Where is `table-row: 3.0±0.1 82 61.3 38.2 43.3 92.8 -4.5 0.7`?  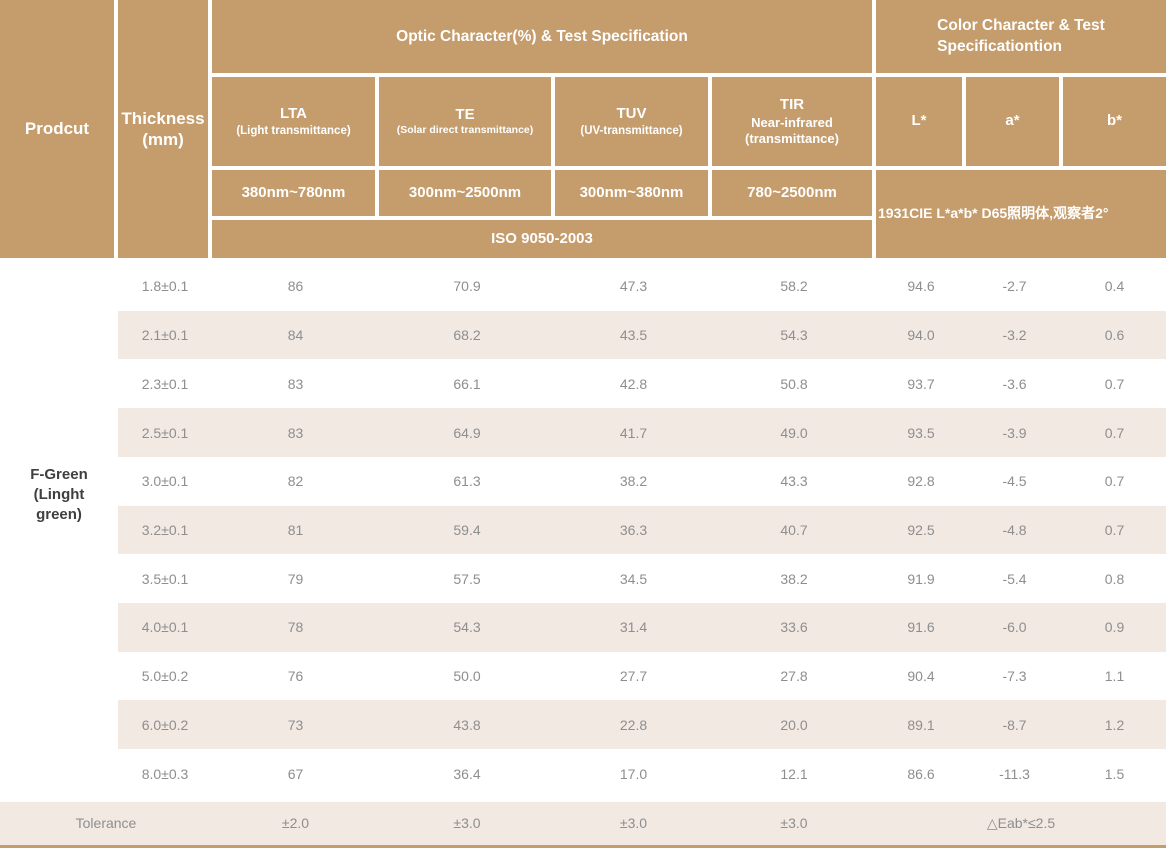
table-row: 3.0±0.1 82 61.3 38.2 43.3 92.8 -4.5 0.7 is located at coordinates (642, 481).